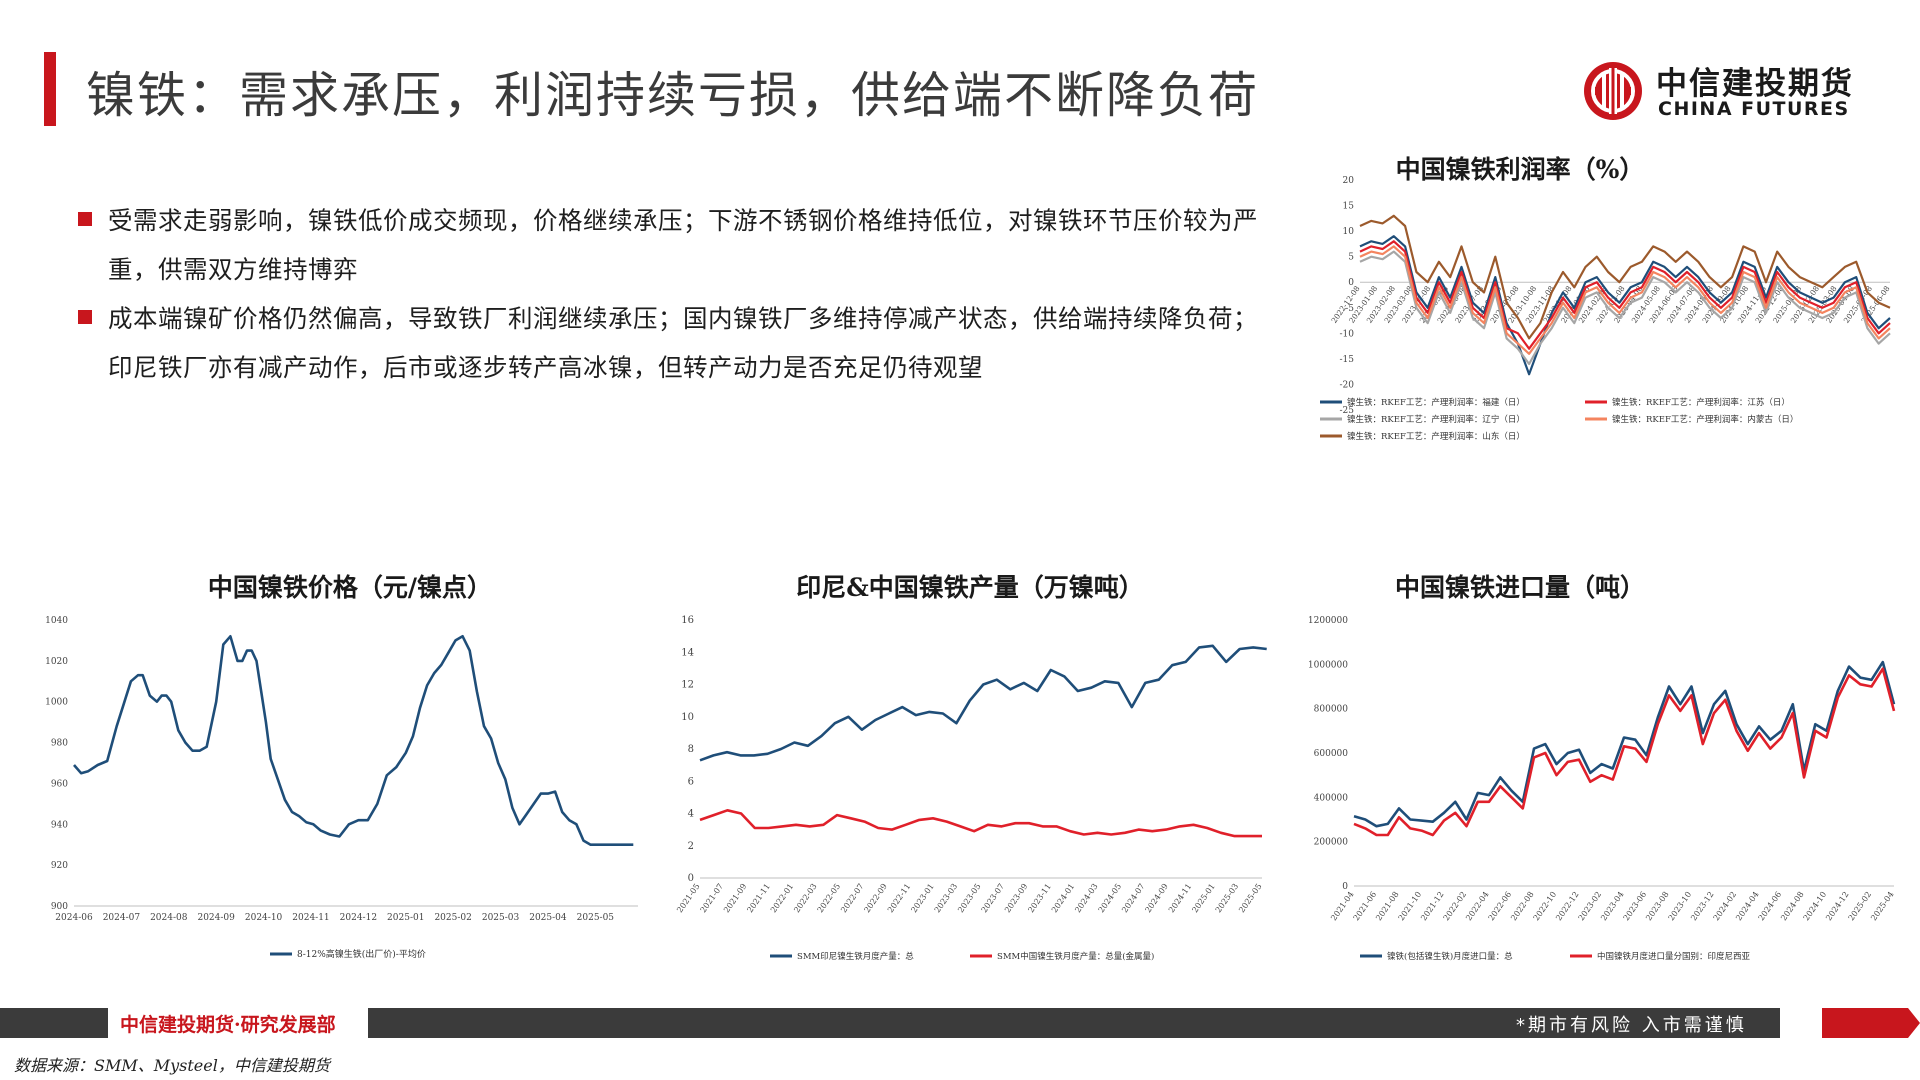  Describe the element at coordinates (1450, 956) in the screenshot. I see `legend-label: 镍铁(包括镍生铁)月度进口量：总` at that location.